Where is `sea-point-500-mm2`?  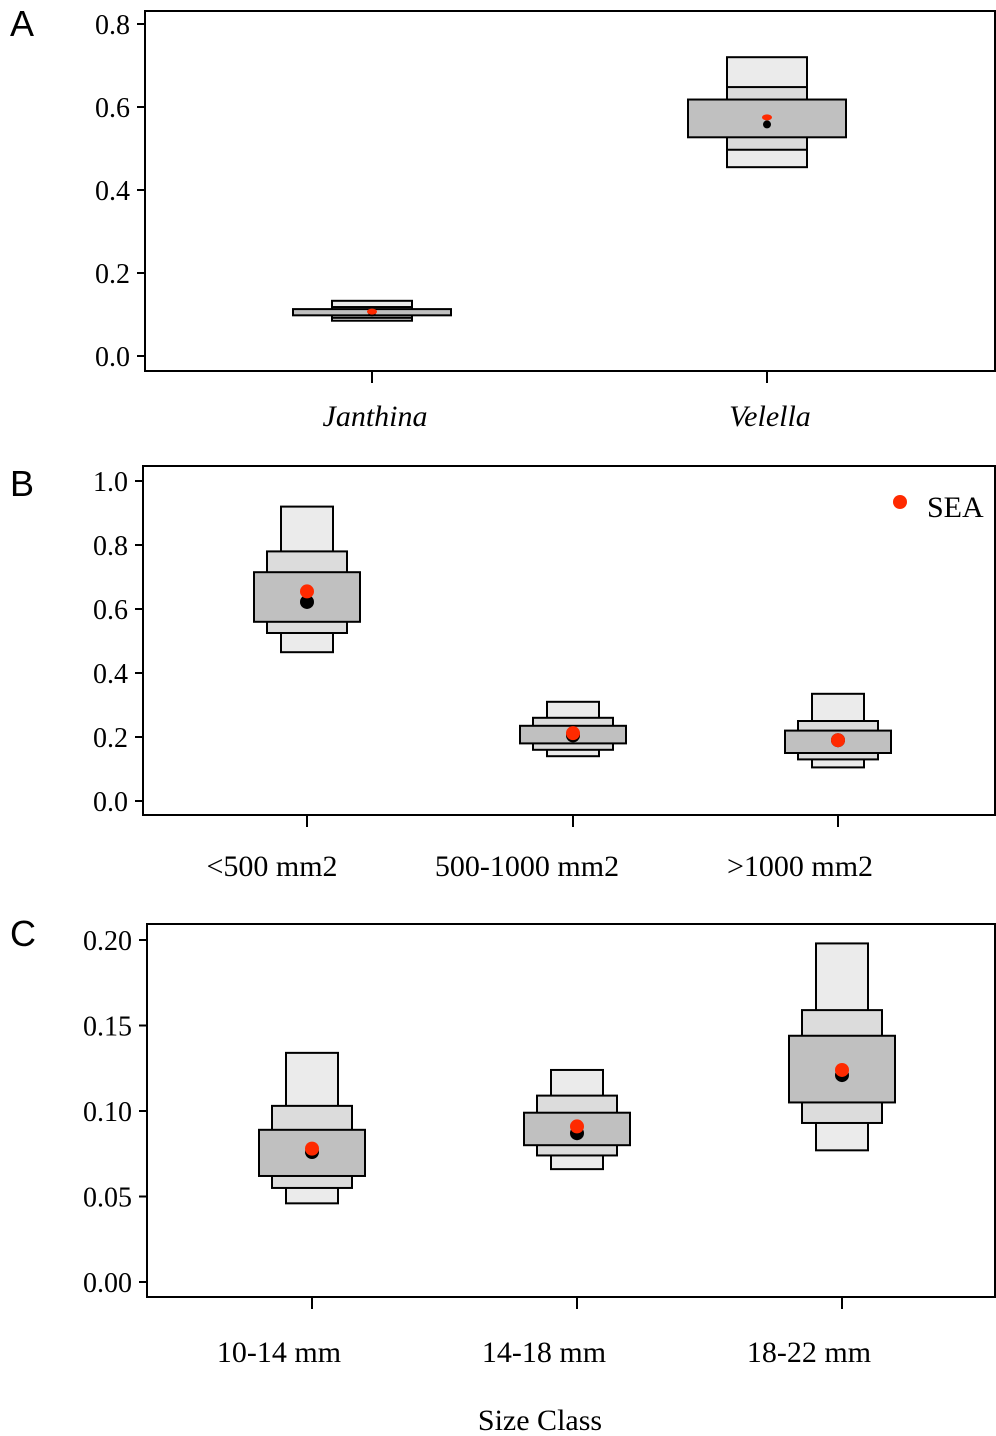
sea-point-500-mm2 is located at coordinates (307, 591).